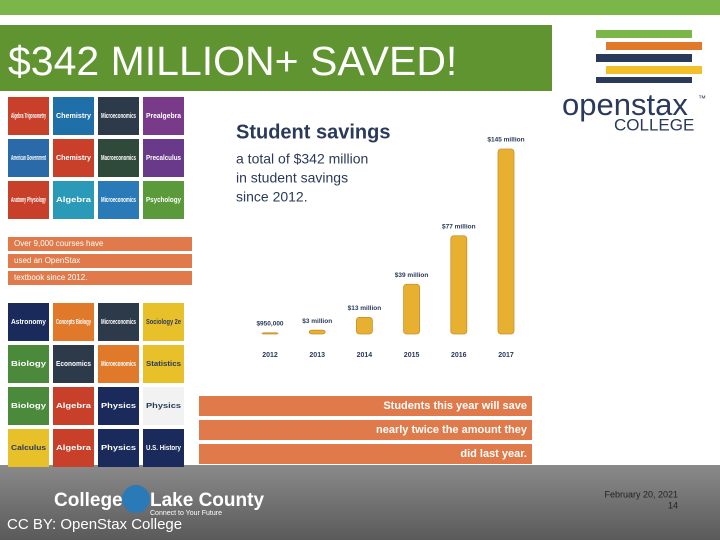 The height and width of the screenshot is (540, 720). What do you see at coordinates (459, 355) in the screenshot?
I see `x-tick-label: 2016` at bounding box center [459, 355].